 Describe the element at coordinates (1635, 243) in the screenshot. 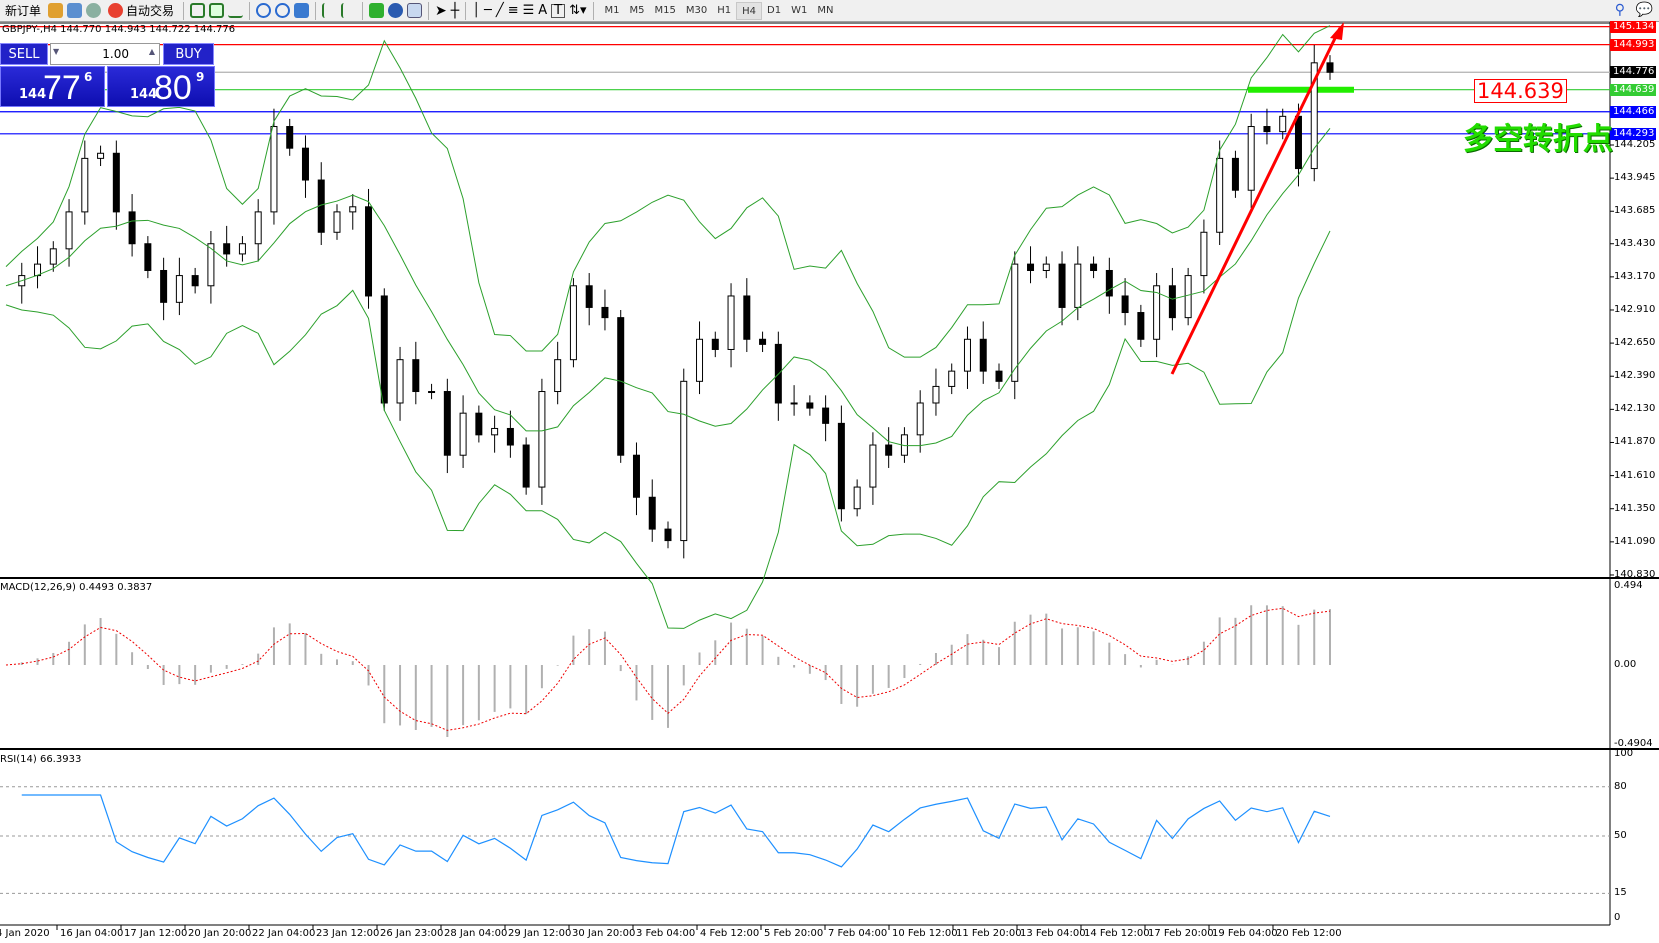

I see `price-tick-label: 143.430` at that location.